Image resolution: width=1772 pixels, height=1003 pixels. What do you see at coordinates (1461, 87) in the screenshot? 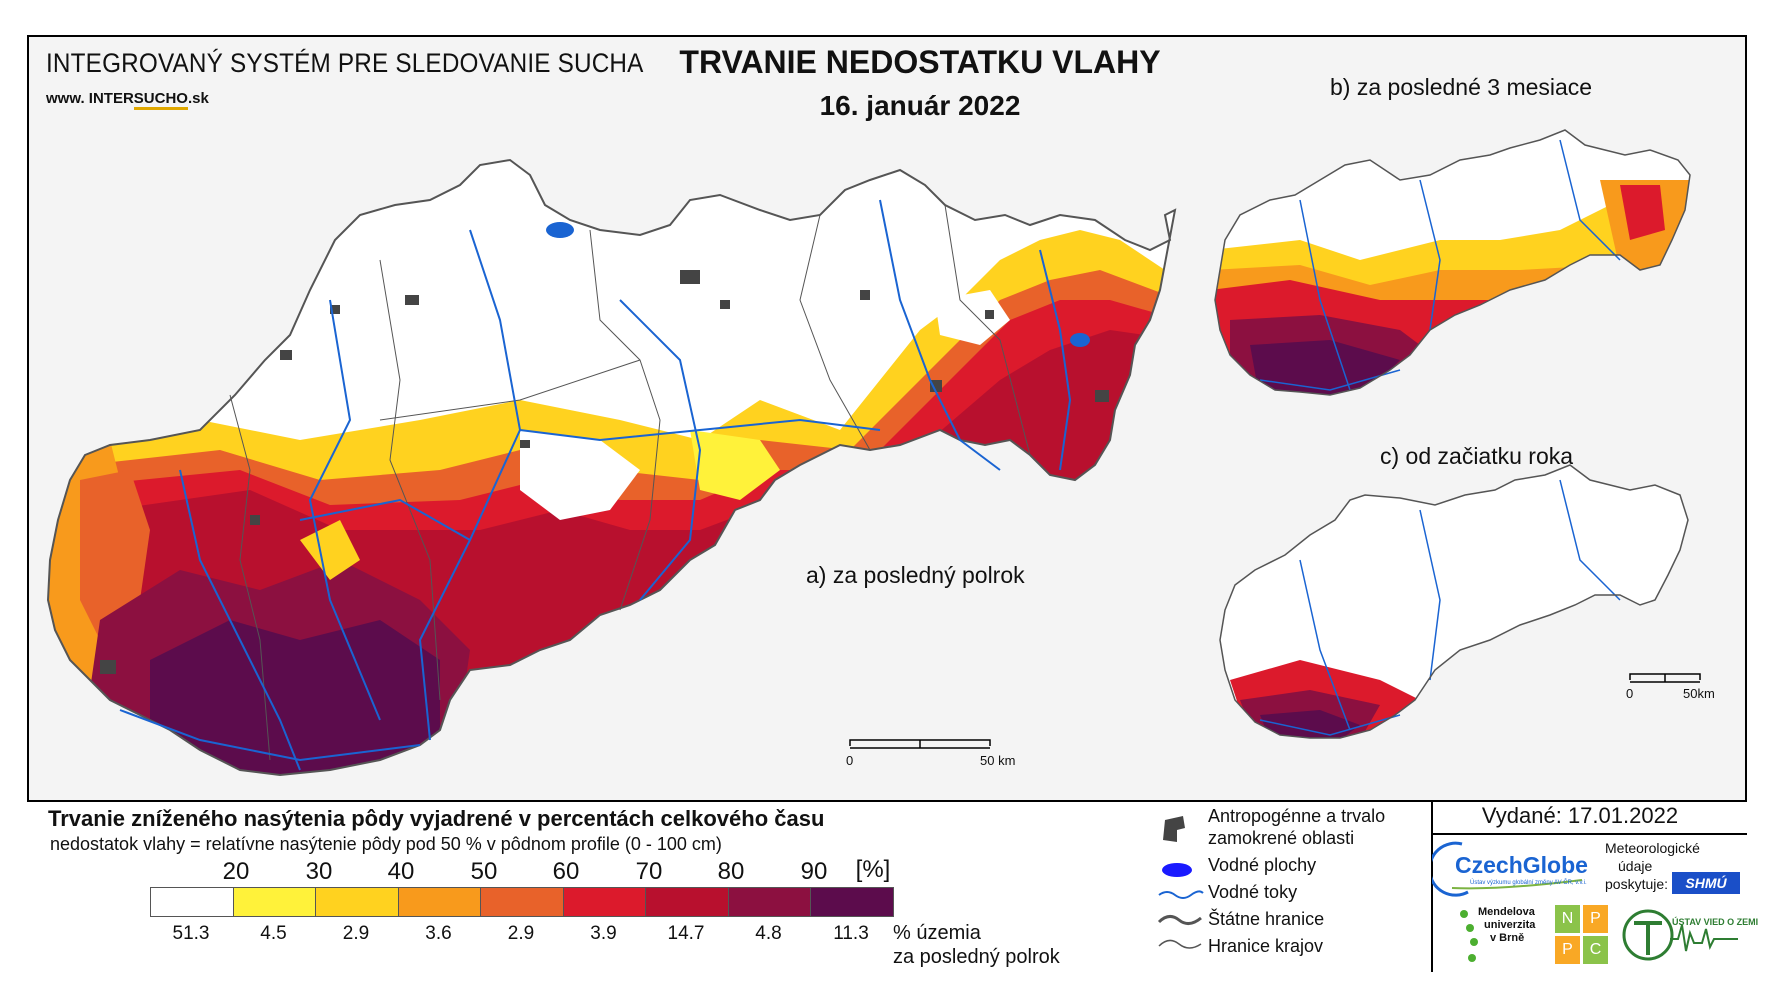
I see `map-b-label: b) za posledné 3 mesiace` at bounding box center [1461, 87].